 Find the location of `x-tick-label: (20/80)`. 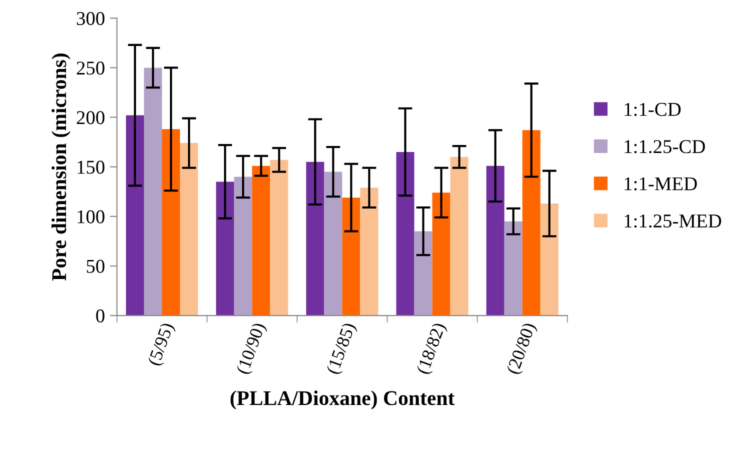

x-tick-label: (20/80) is located at coordinates (522, 349).